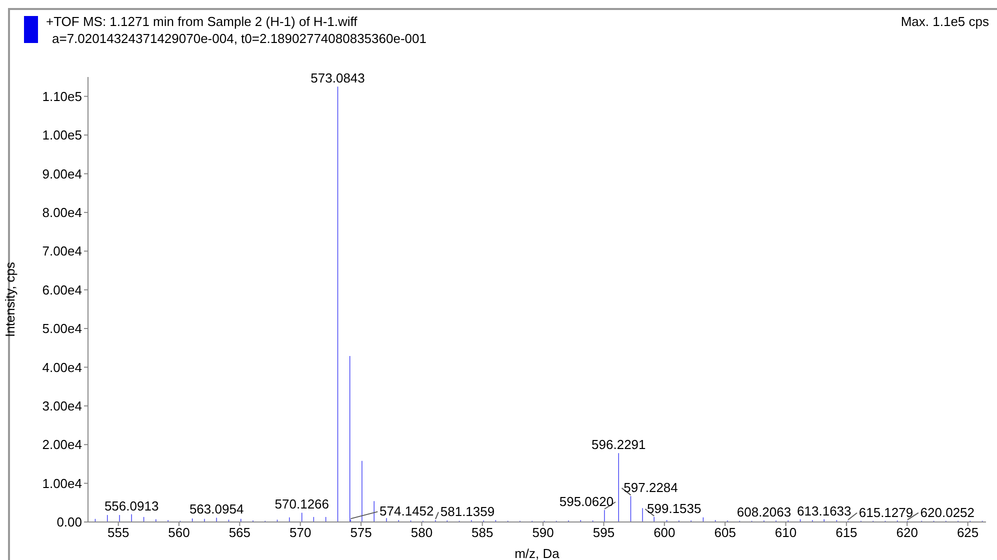 Image resolution: width=997 pixels, height=560 pixels. I want to click on x-tick-label: 625, so click(967, 532).